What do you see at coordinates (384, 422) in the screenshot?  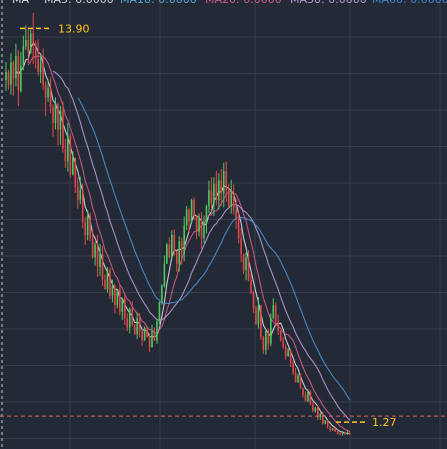 I see `low-price-label: 1.27` at bounding box center [384, 422].